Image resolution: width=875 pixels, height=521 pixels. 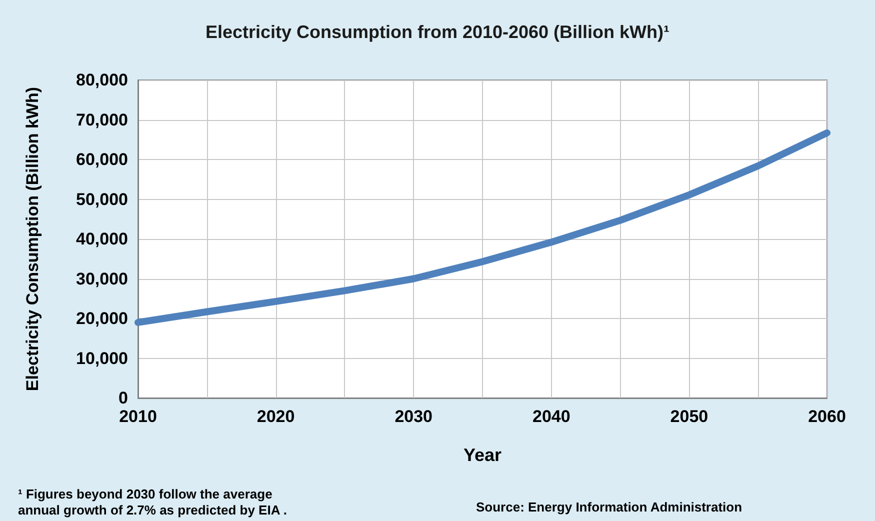 What do you see at coordinates (827, 416) in the screenshot?
I see `x-tick-label: 2060` at bounding box center [827, 416].